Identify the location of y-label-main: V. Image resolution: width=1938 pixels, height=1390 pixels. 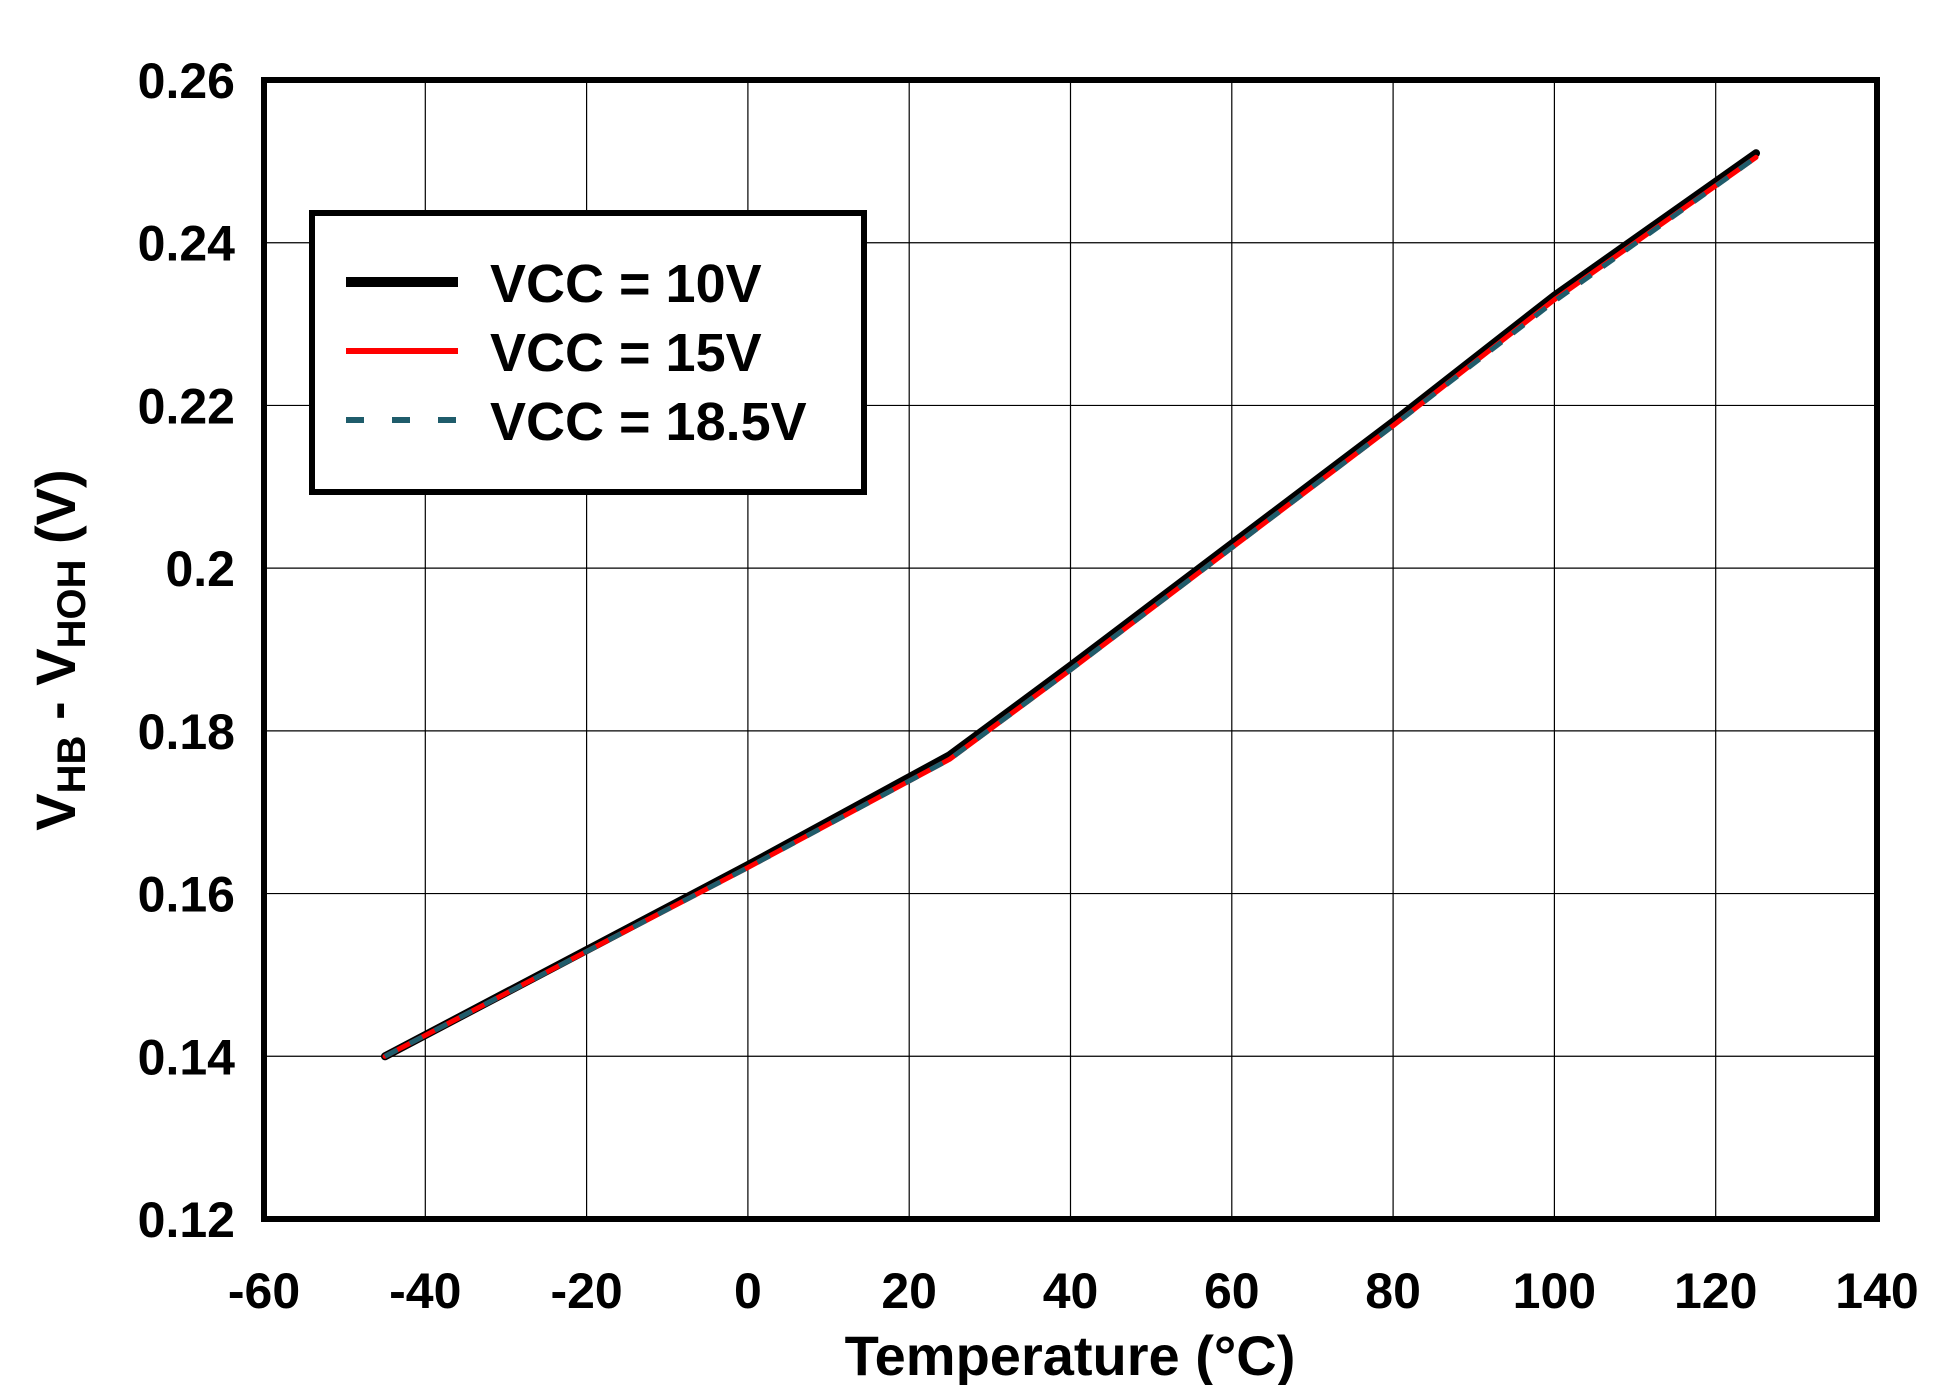
(55, 811).